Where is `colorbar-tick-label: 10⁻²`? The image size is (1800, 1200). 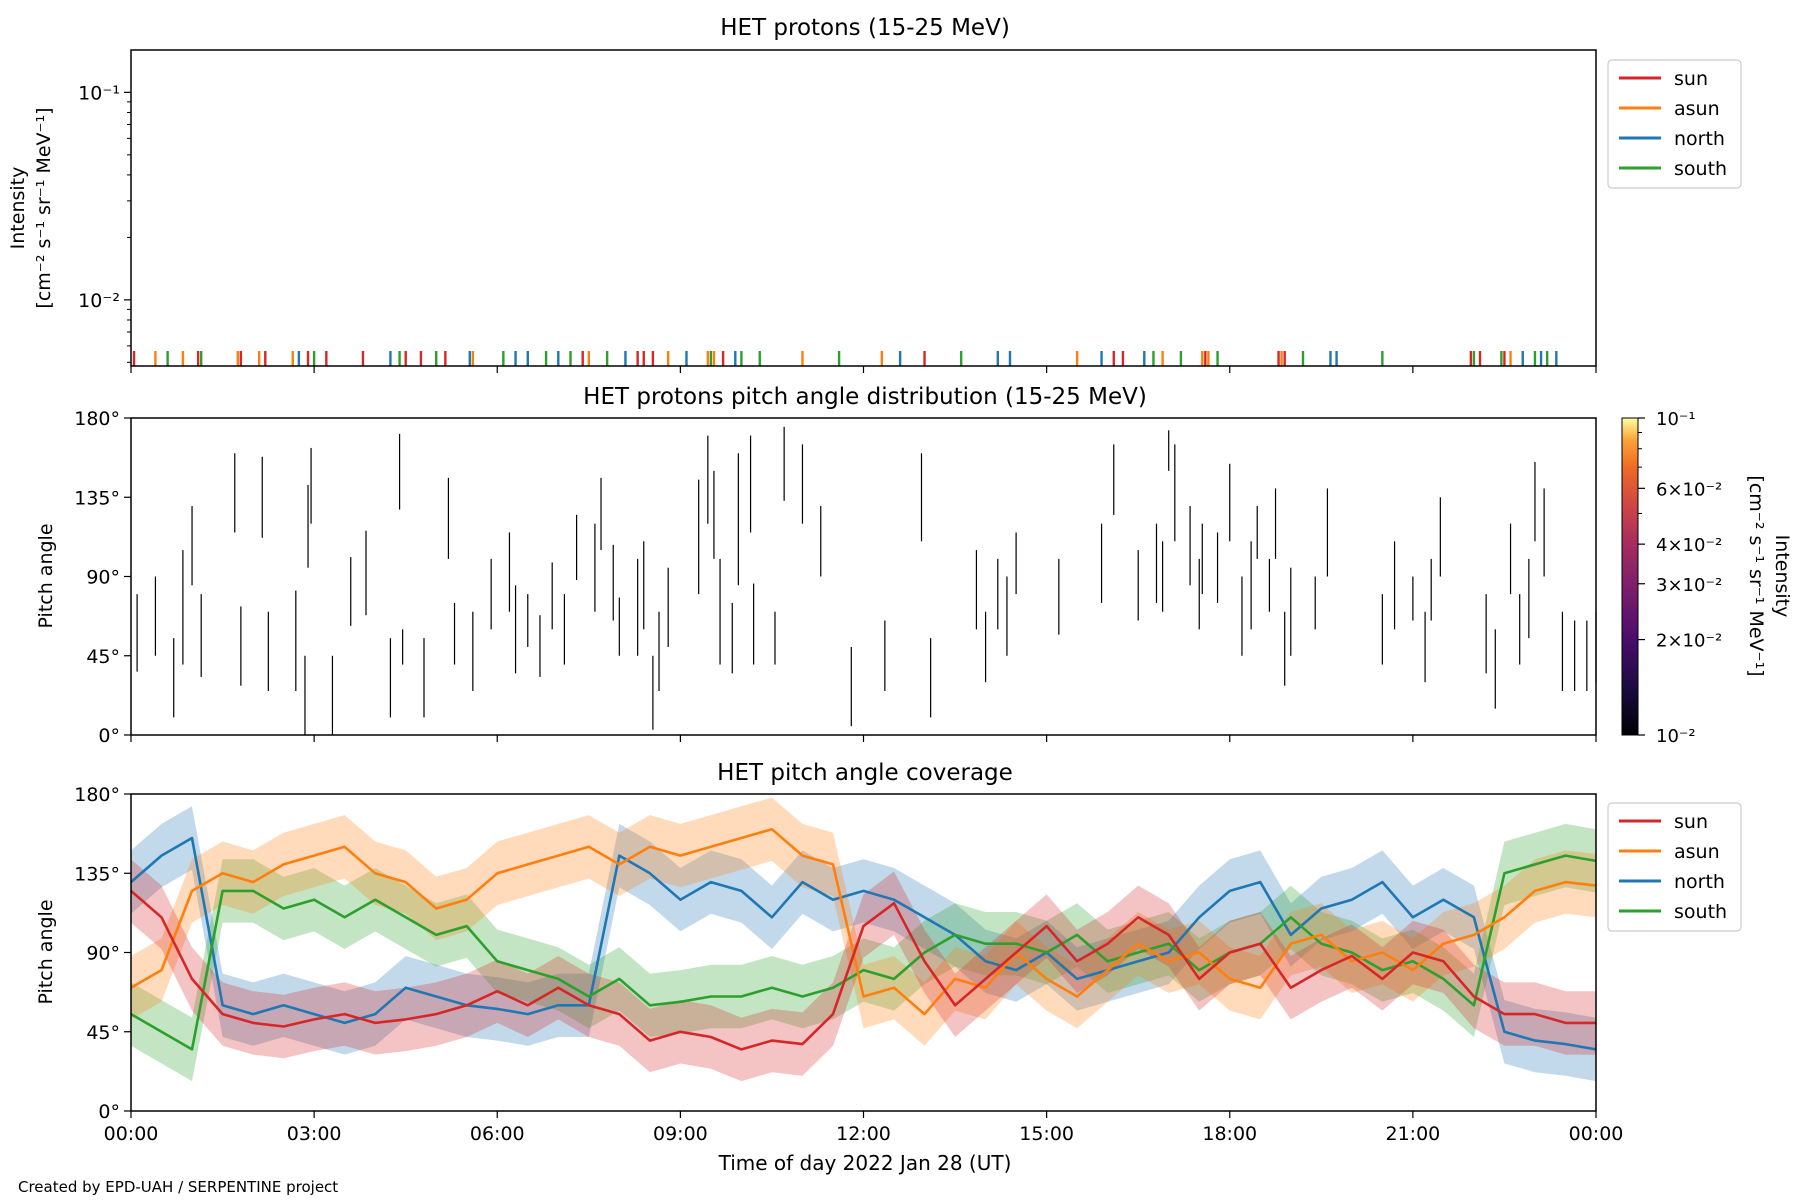 colorbar-tick-label: 10⁻² is located at coordinates (1676, 736).